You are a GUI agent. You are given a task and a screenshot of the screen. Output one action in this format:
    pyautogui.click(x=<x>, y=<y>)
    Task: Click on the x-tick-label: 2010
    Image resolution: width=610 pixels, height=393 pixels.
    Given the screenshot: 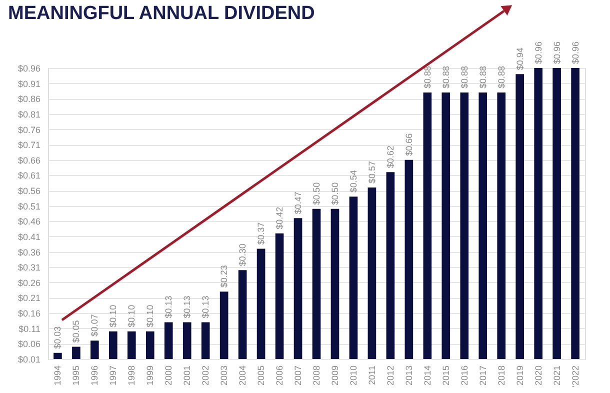 What is the action you would take?
    pyautogui.click(x=353, y=376)
    